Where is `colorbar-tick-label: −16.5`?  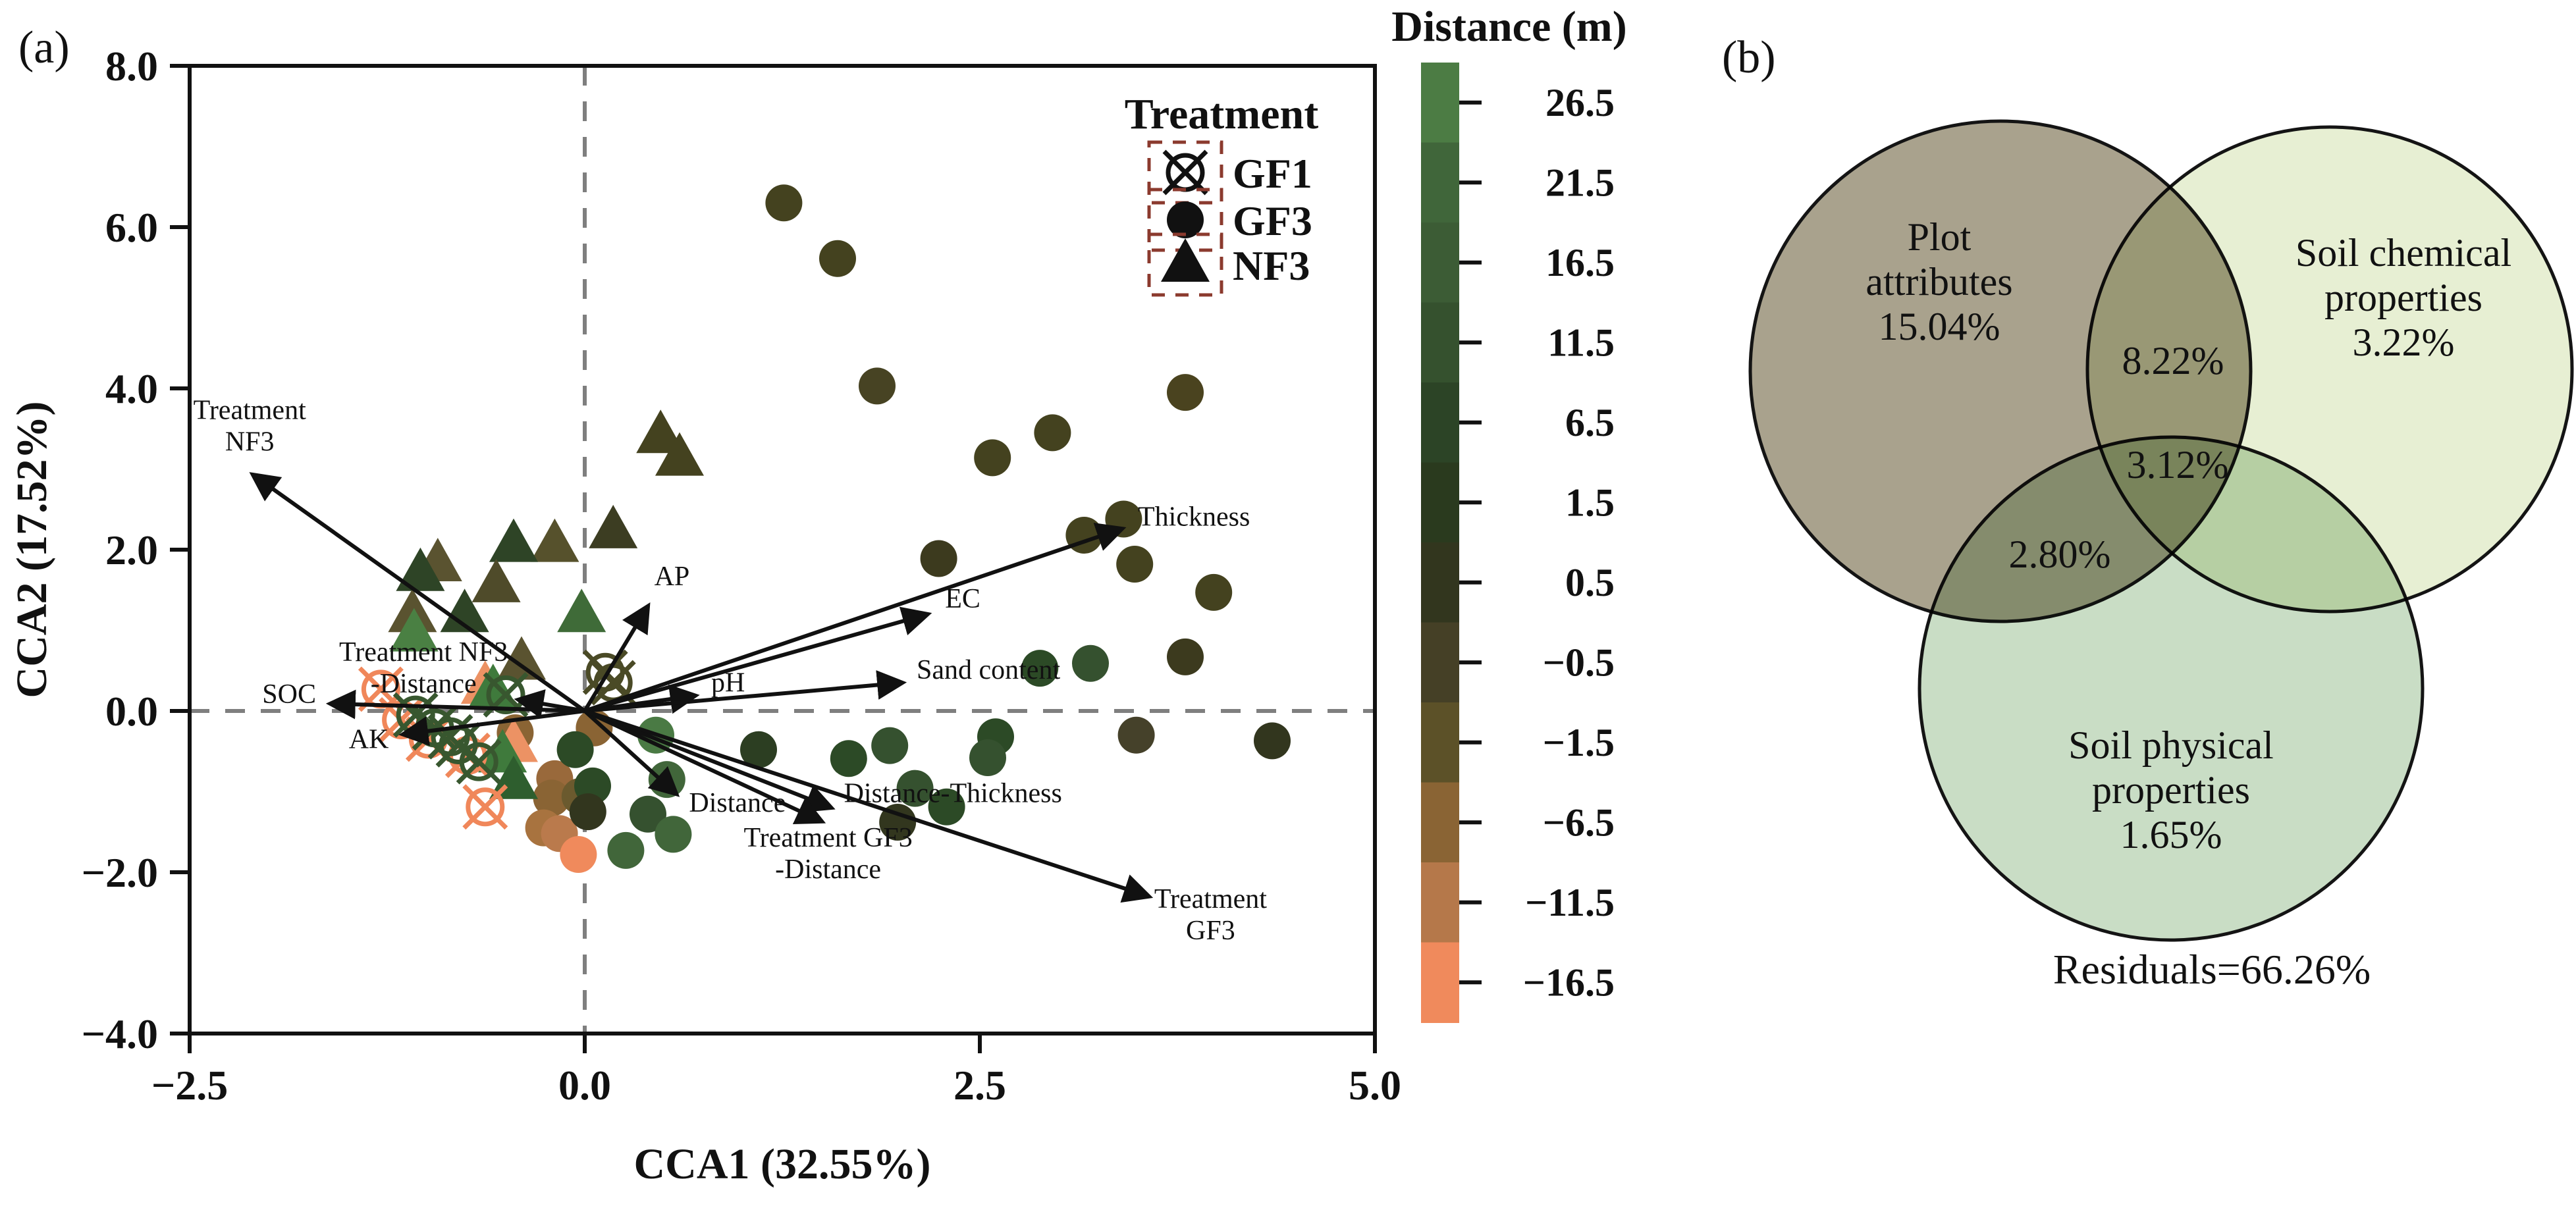
colorbar-tick-label: −16.5 is located at coordinates (1569, 982).